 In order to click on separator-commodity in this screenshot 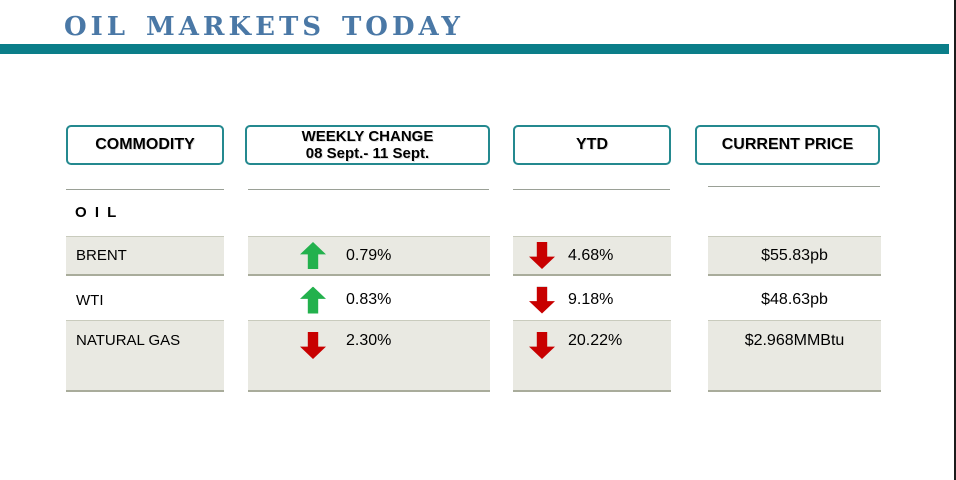, I will do `click(145, 189)`.